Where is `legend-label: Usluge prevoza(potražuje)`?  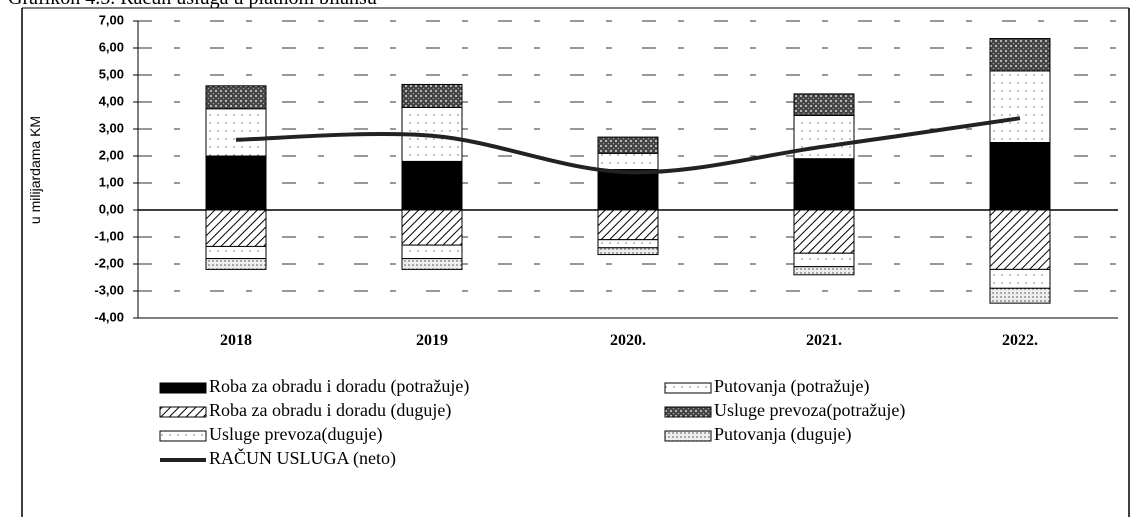
legend-label: Usluge prevoza(potražuje) is located at coordinates (809, 410).